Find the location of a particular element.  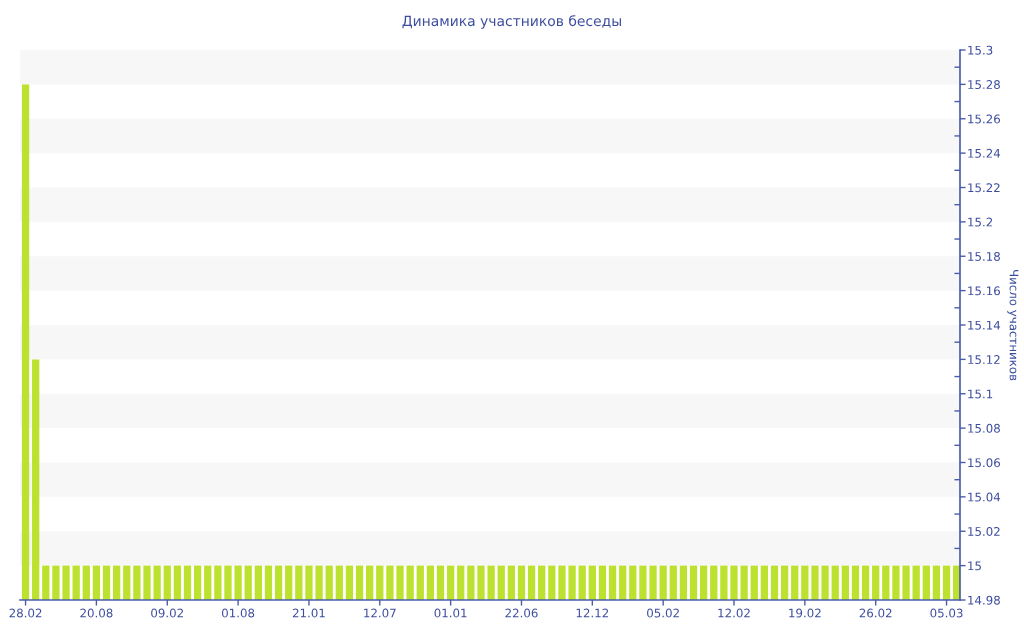

y-tick-label: 15.1 is located at coordinates (980, 394).